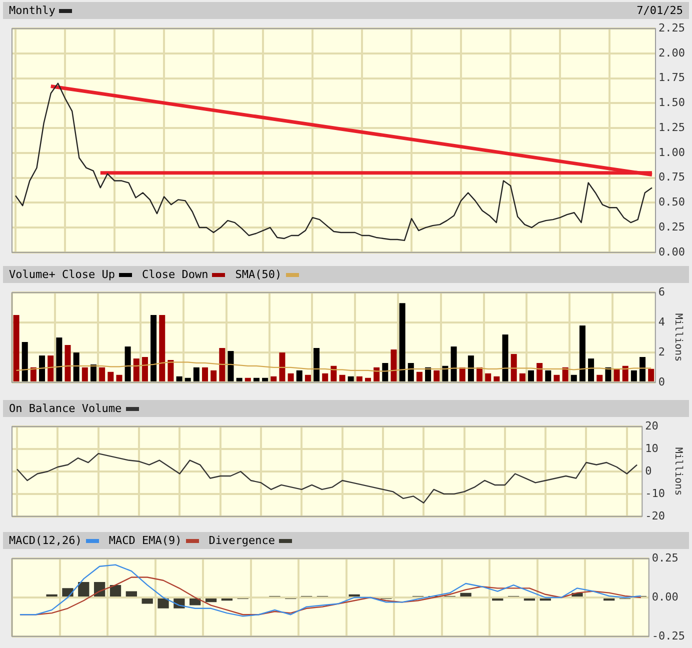  Describe the element at coordinates (672, 27) in the screenshot. I see `y-tick-label: 2.25` at that location.